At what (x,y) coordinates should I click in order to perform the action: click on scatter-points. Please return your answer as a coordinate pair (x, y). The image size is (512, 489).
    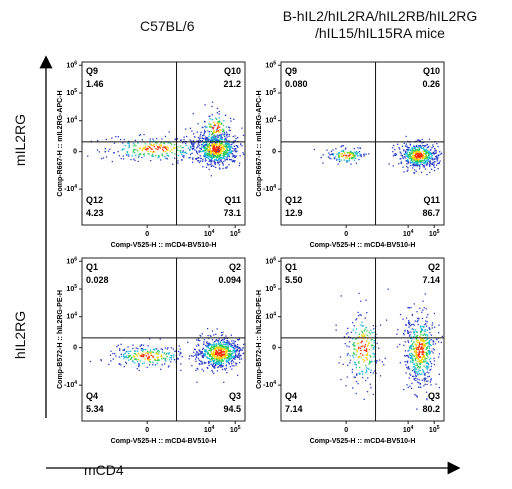
    Looking at the image, I should click on (378, 155).